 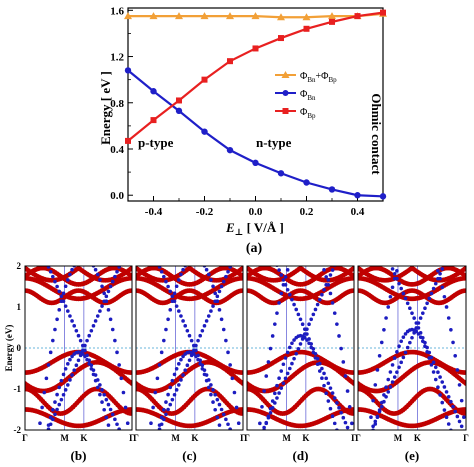 I want to click on k-point-label: K, so click(x=83, y=438).